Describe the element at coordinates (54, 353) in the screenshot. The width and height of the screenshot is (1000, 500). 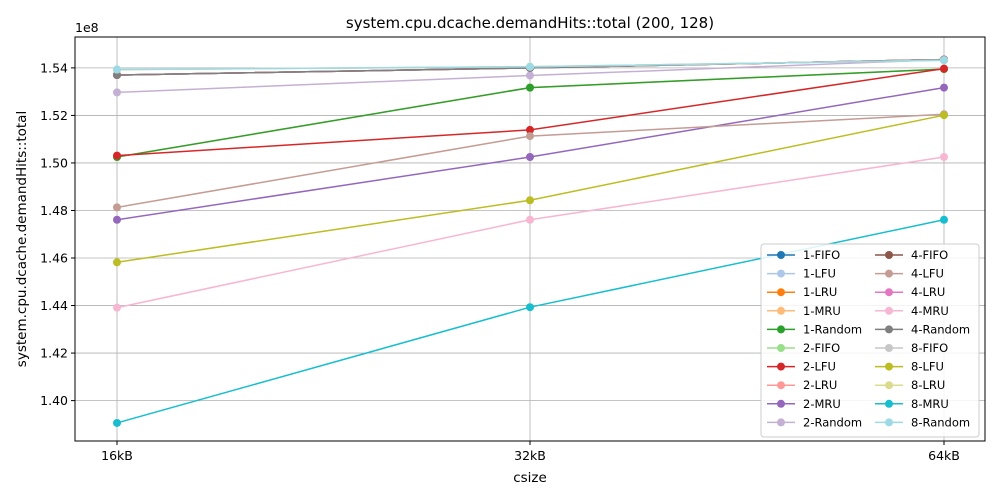
I see `y-tick-label: 1.42` at that location.